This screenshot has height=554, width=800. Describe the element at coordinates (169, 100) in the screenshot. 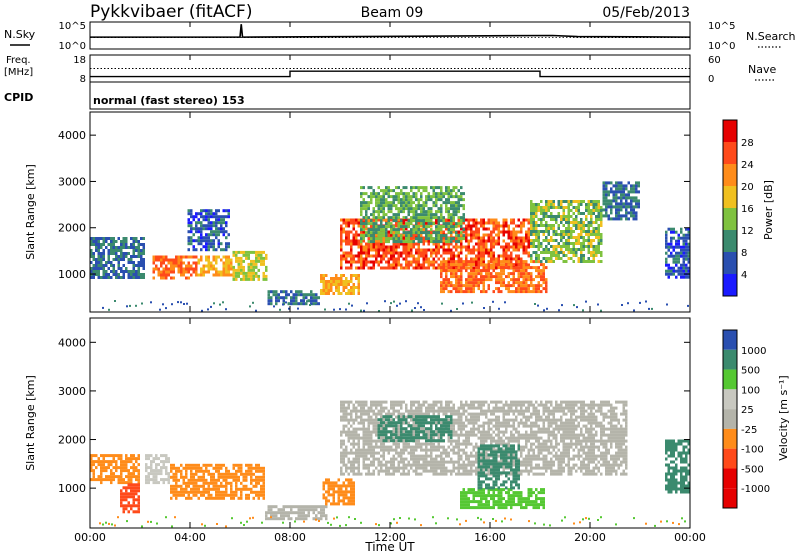

I see `cpid-value: normal (fast stereo) 153` at that location.